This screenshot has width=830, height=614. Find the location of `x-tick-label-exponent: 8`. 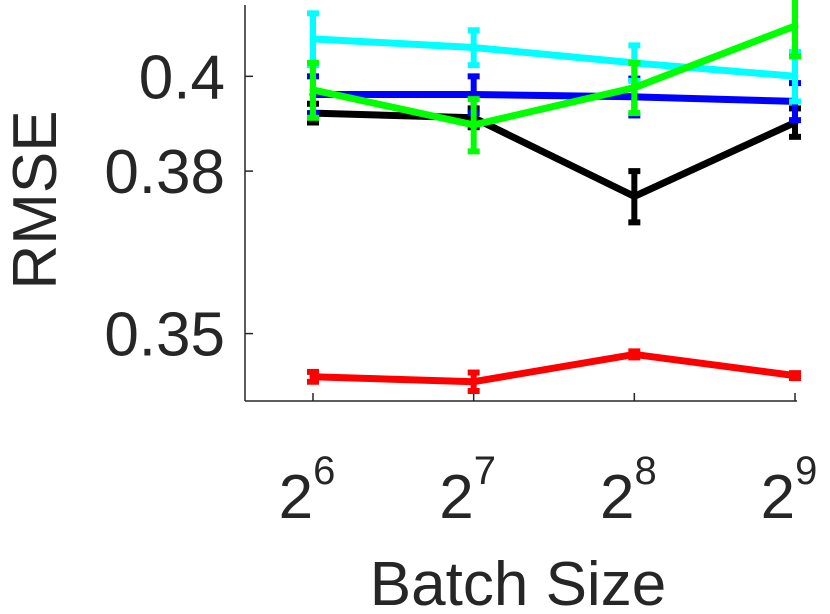

x-tick-label-exponent: 8 is located at coordinates (645, 471).